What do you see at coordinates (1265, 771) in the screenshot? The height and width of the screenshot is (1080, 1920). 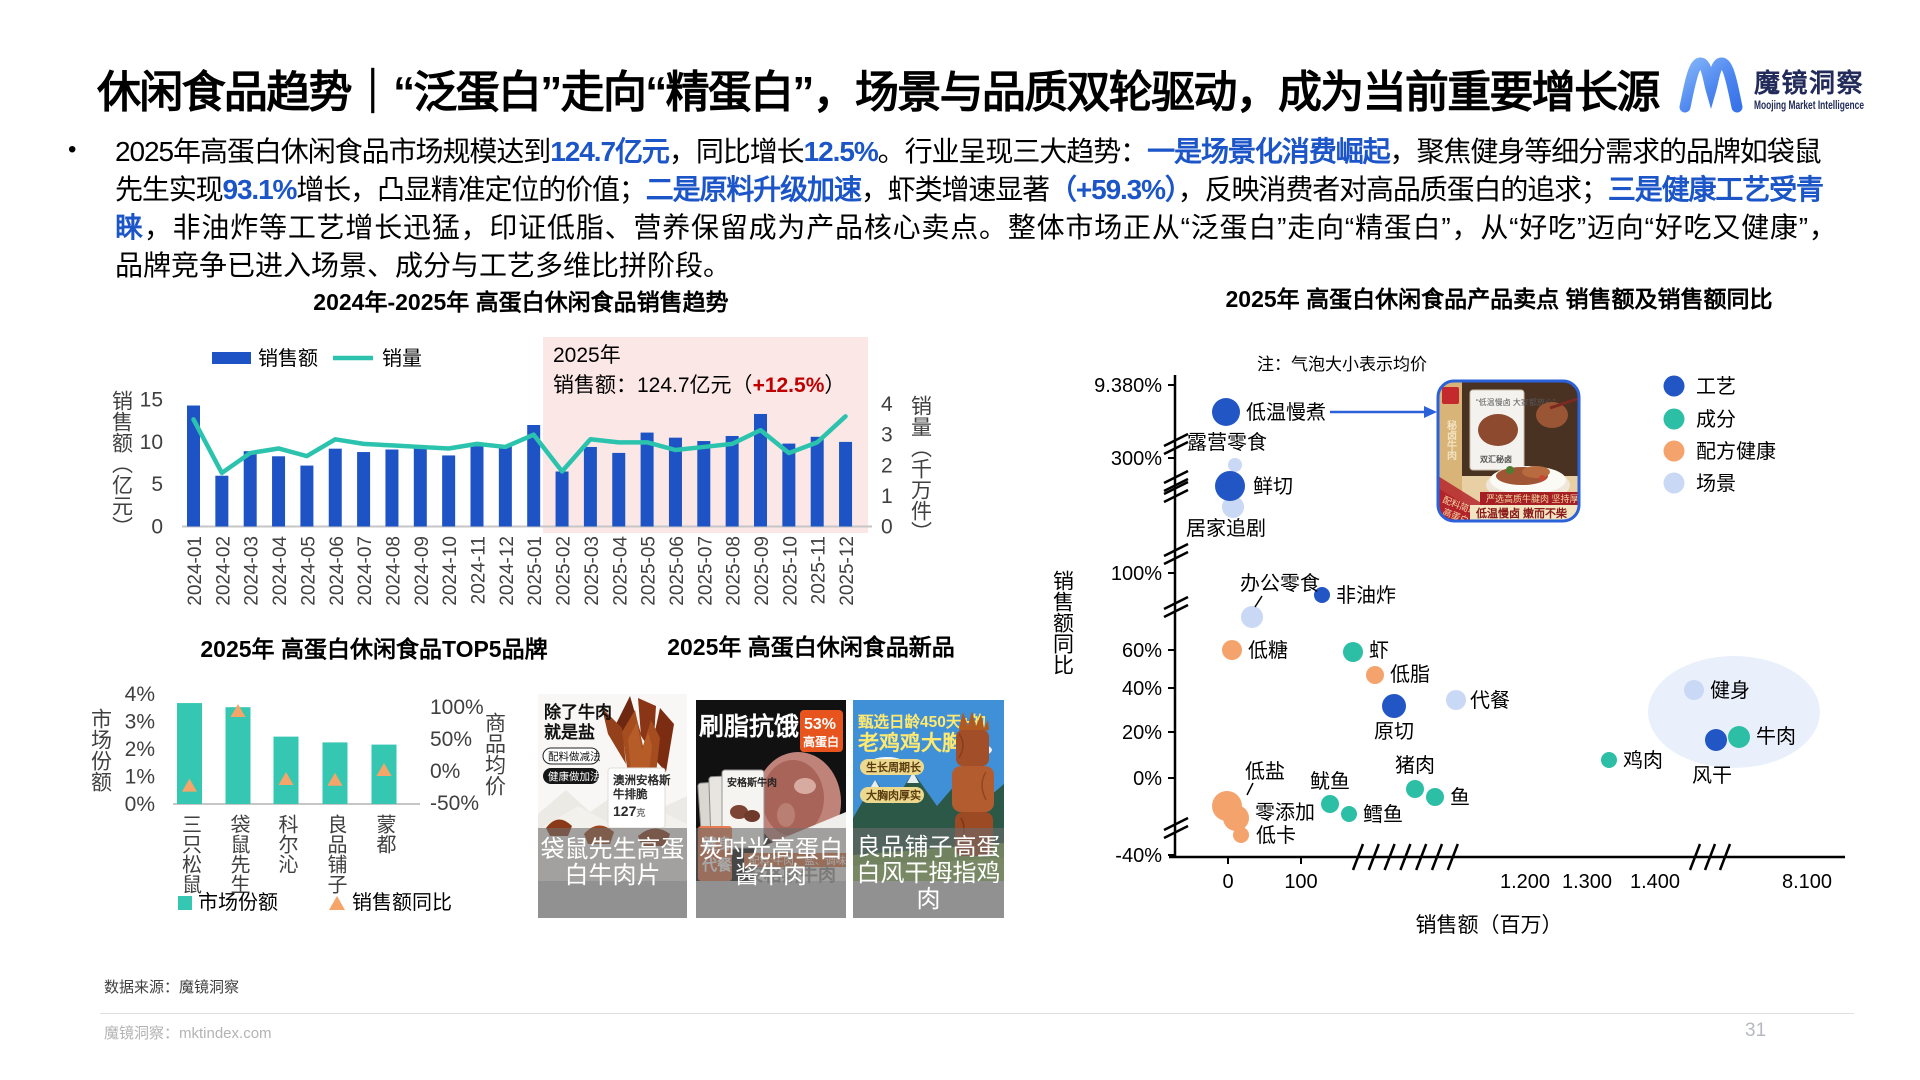 I see `svg-text: 低盐` at bounding box center [1265, 771].